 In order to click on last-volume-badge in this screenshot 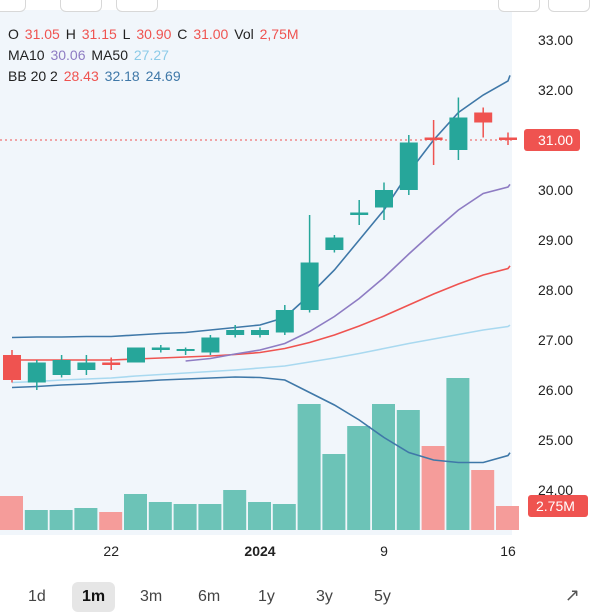, I will do `click(558, 506)`.